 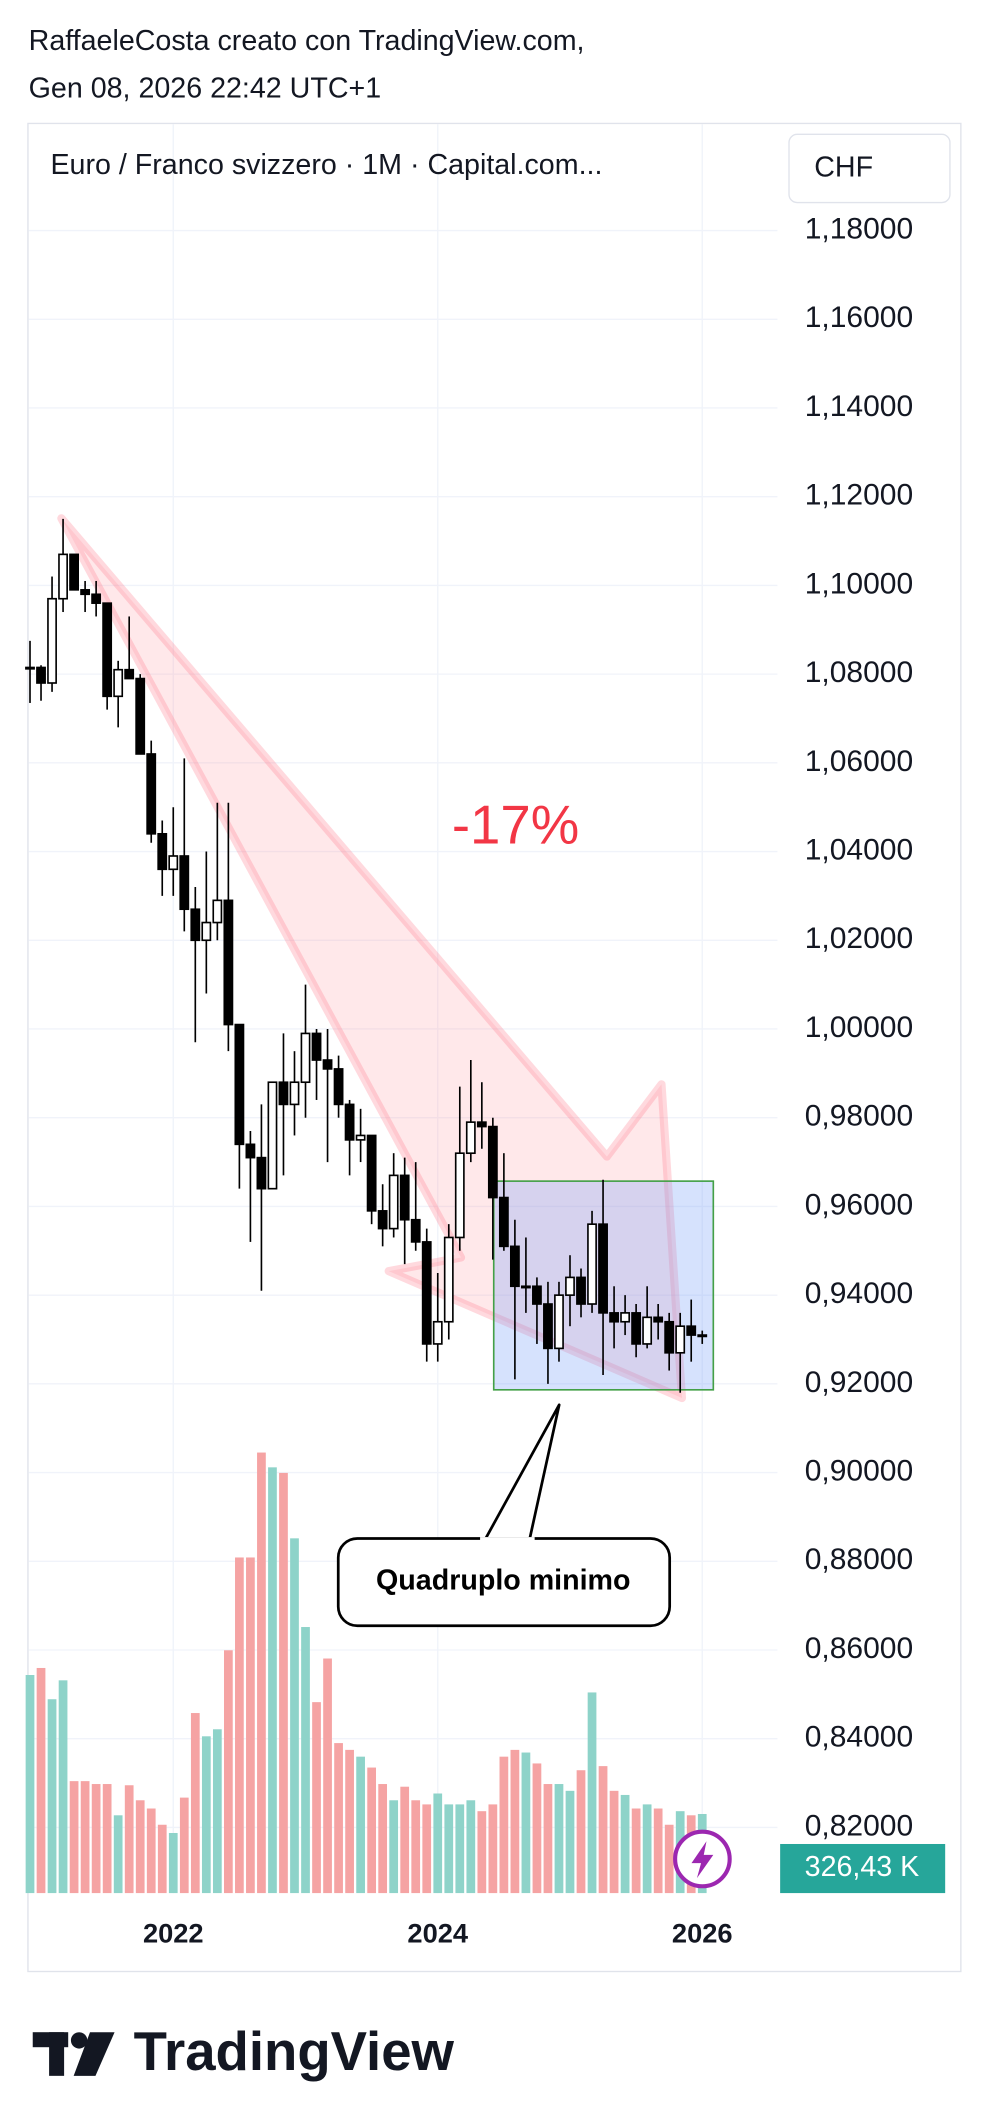 I want to click on y-tick-label: 0,98000, so click(x=859, y=1116).